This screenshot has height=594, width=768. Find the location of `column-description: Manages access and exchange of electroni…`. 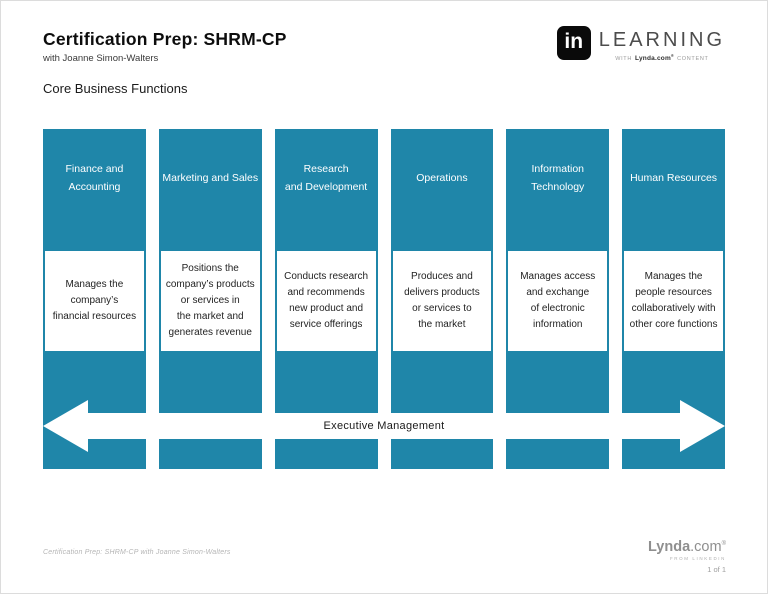

column-description: Manages access and exchange of electroni… is located at coordinates (558, 301).